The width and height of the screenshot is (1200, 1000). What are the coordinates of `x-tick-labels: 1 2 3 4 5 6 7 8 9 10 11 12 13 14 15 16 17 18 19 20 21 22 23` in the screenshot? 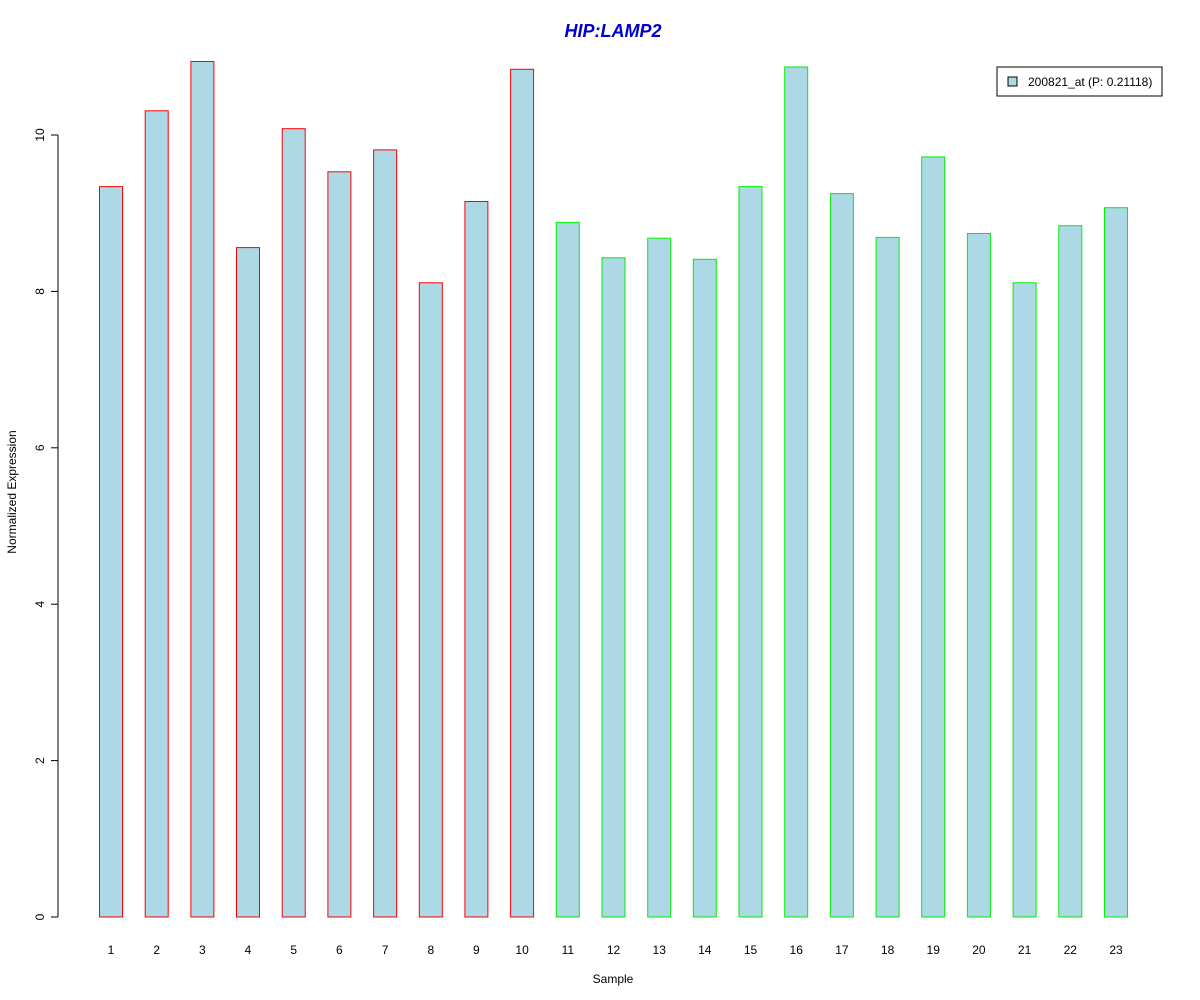 It's located at (615, 950).